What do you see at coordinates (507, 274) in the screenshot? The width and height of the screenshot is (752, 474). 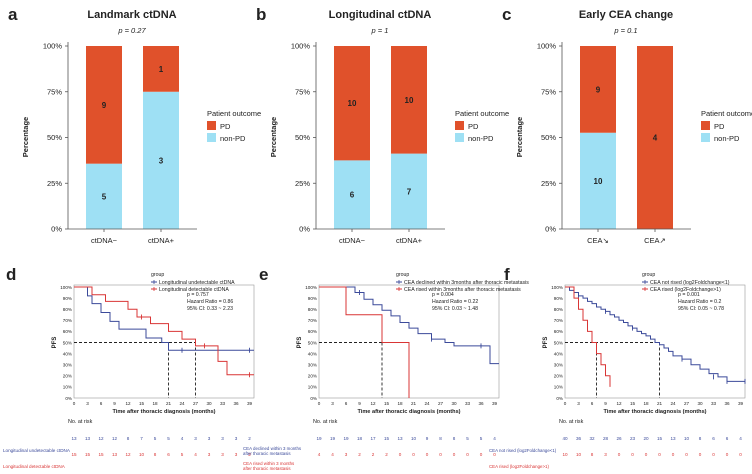 I see `panel-label-f: f` at bounding box center [507, 274].